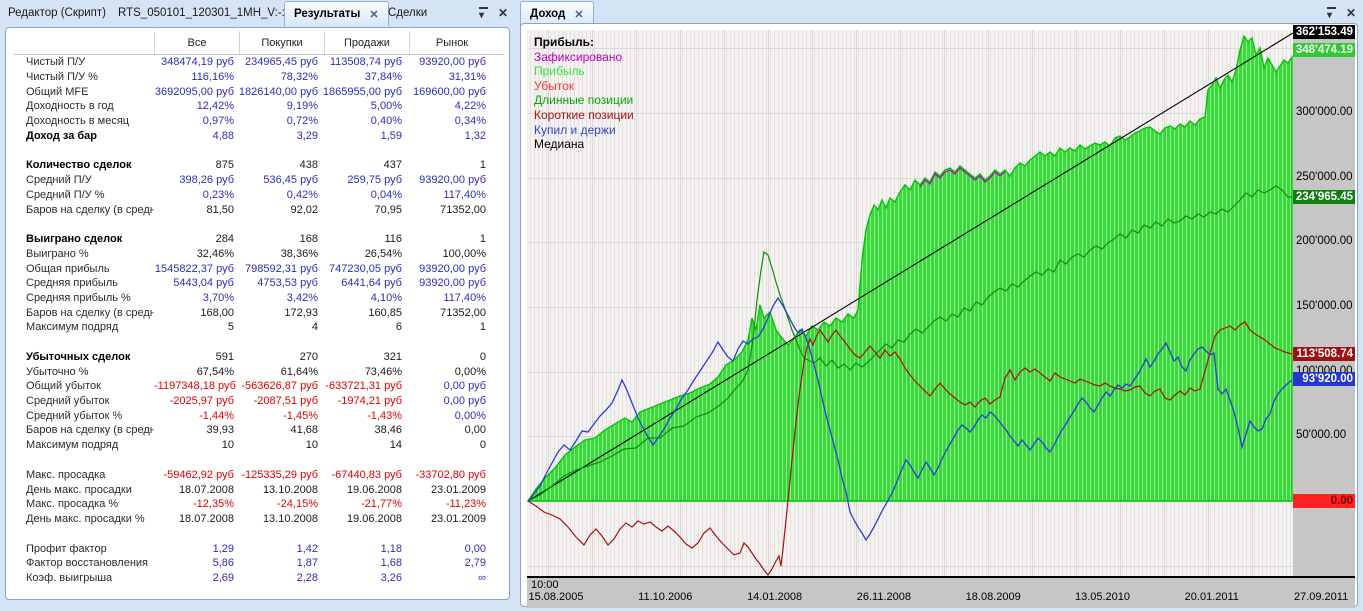 This screenshot has height=611, width=1363. I want to click on cell: 0,23%, so click(218, 194).